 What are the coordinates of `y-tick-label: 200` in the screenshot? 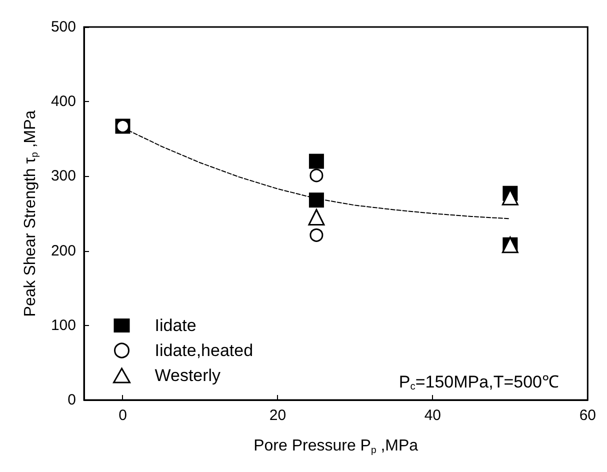 It's located at (63, 251).